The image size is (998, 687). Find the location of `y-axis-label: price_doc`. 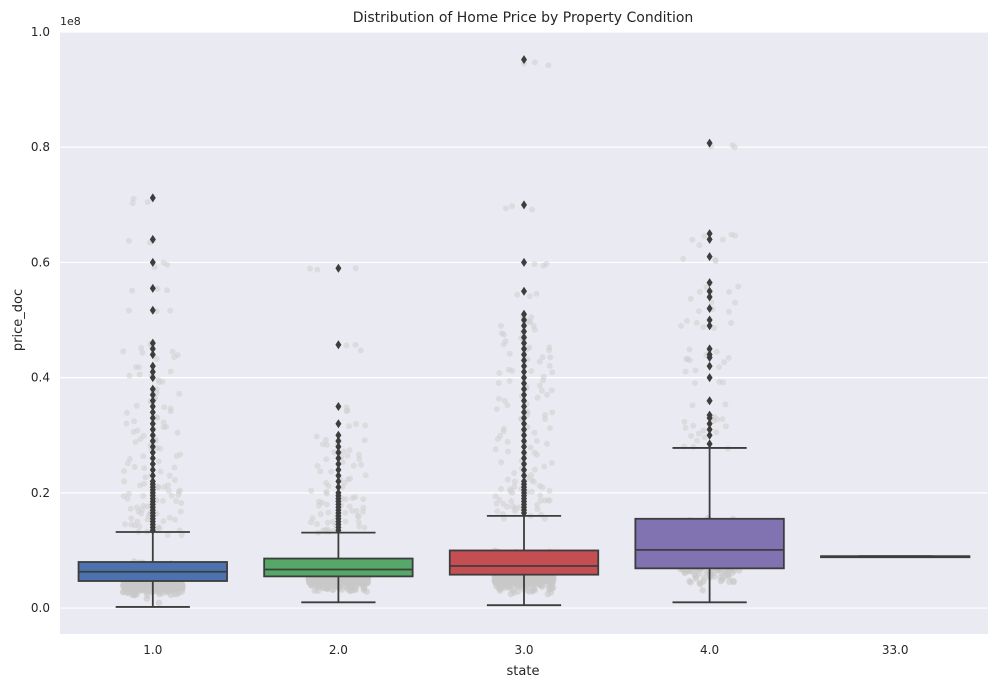

y-axis-label: price_doc is located at coordinates (18, 320).